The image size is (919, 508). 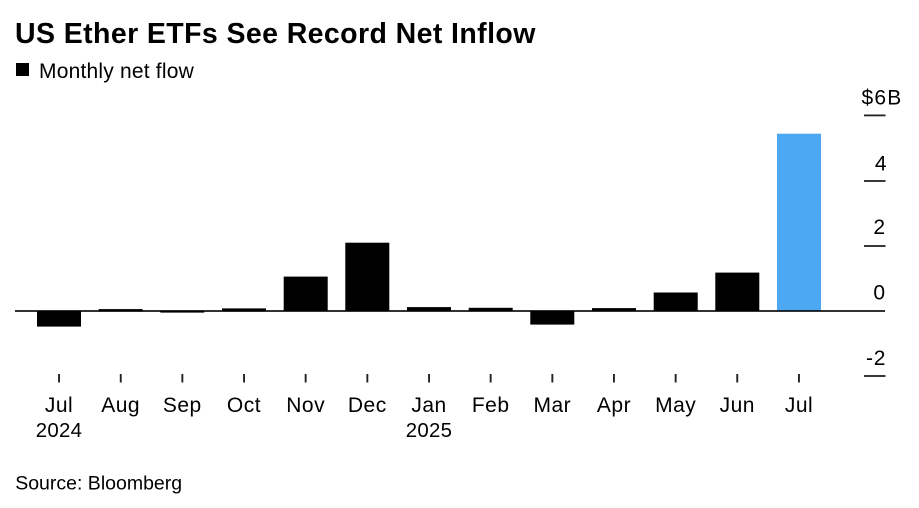 I want to click on svg-text: Oct, so click(x=244, y=405).